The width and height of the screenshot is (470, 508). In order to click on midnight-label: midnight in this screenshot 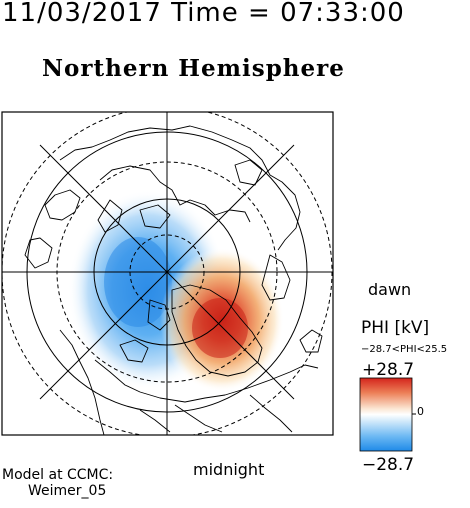, I will do `click(229, 469)`.